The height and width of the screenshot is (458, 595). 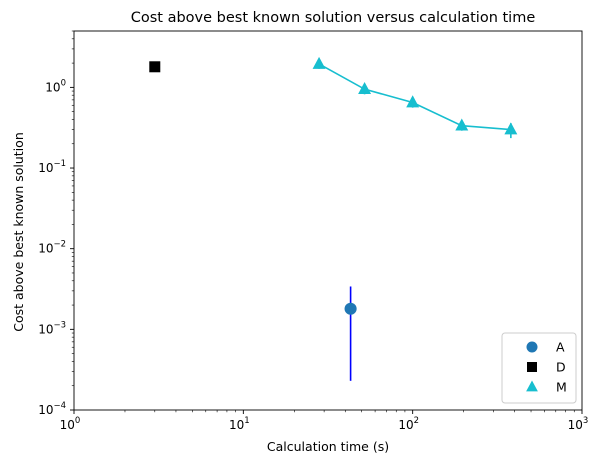 What do you see at coordinates (561, 387) in the screenshot?
I see `legend-label-M: M` at bounding box center [561, 387].